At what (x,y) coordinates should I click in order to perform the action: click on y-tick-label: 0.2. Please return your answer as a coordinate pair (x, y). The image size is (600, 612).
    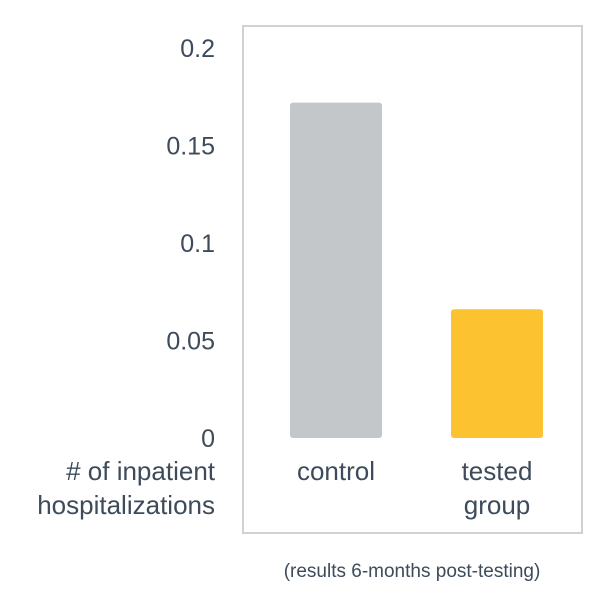
    Looking at the image, I should click on (197, 49).